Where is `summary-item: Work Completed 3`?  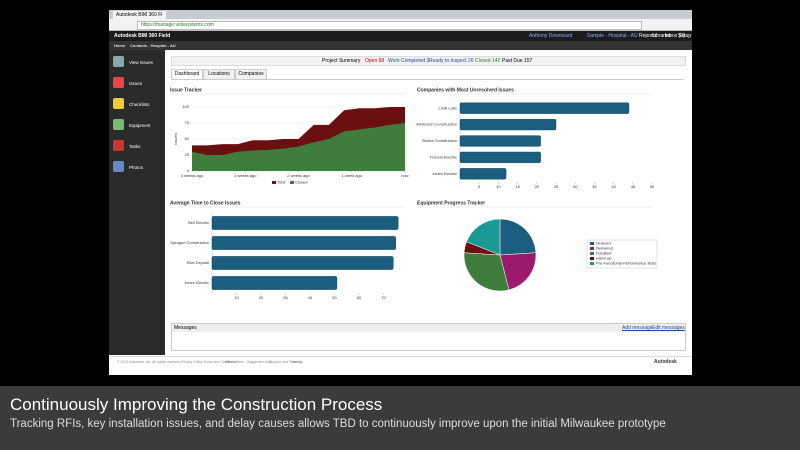 summary-item: Work Completed 3 is located at coordinates (409, 61).